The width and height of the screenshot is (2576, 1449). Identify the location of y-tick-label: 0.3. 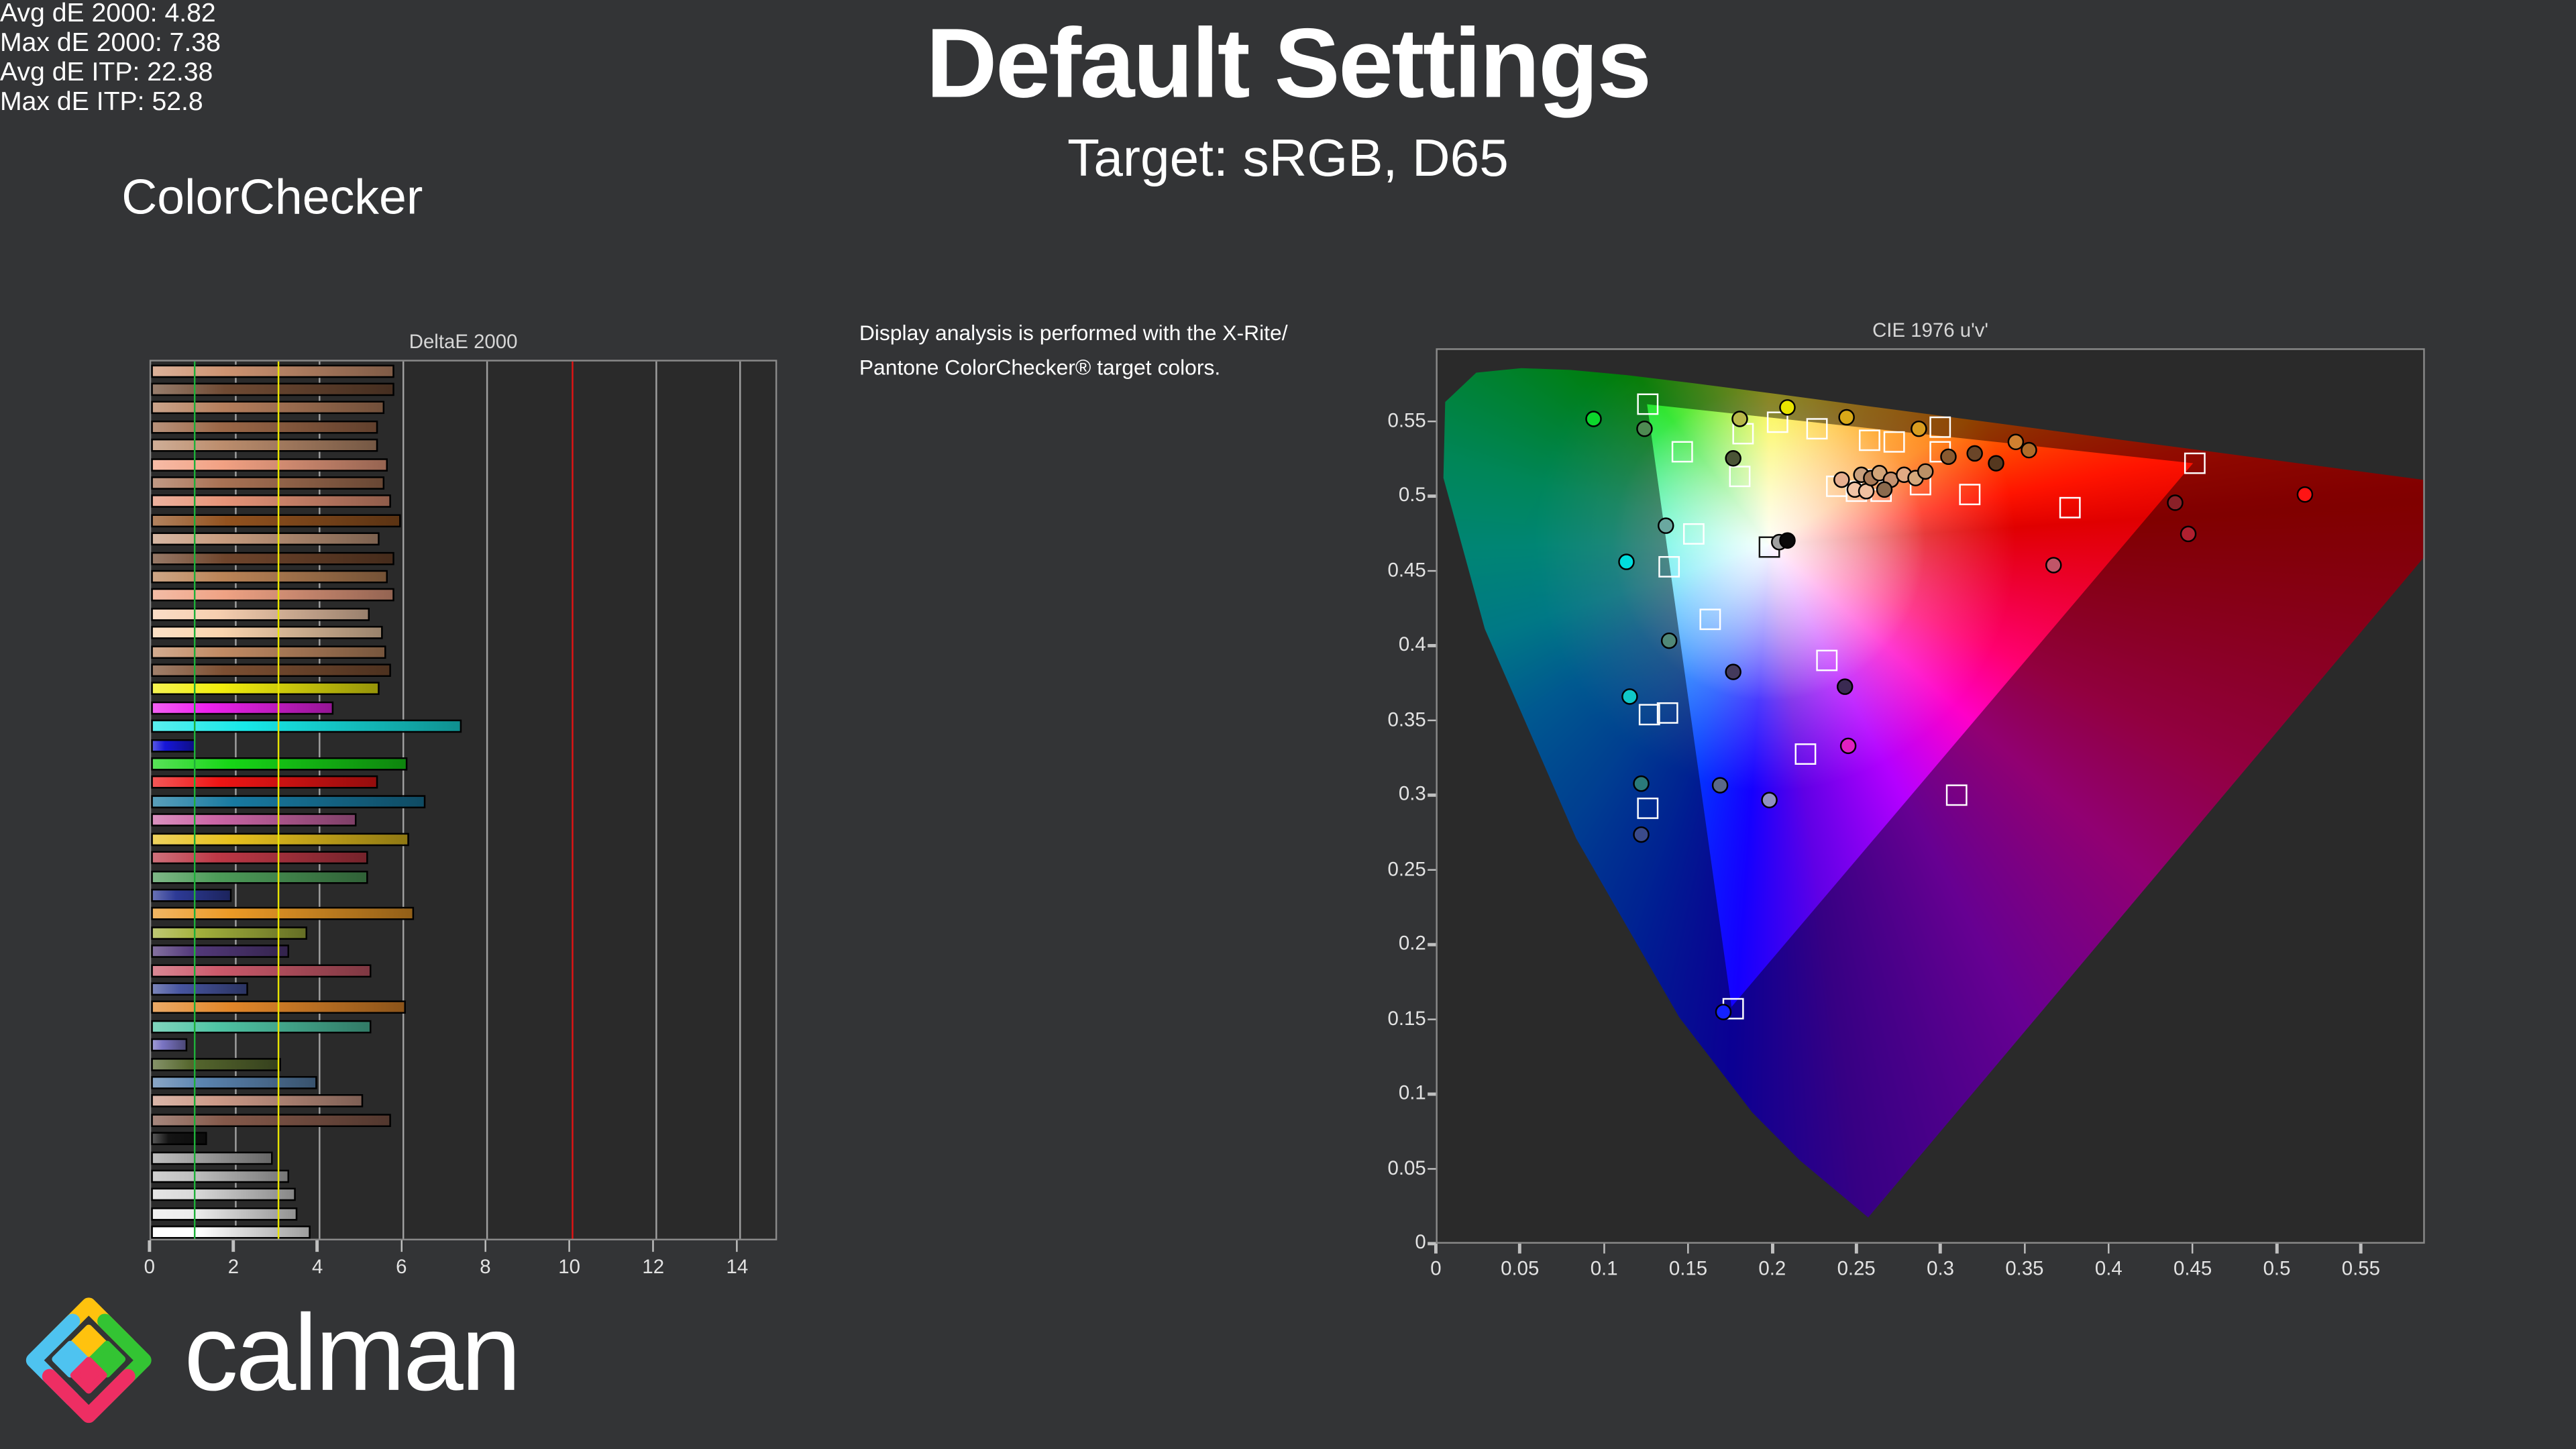
(1412, 794).